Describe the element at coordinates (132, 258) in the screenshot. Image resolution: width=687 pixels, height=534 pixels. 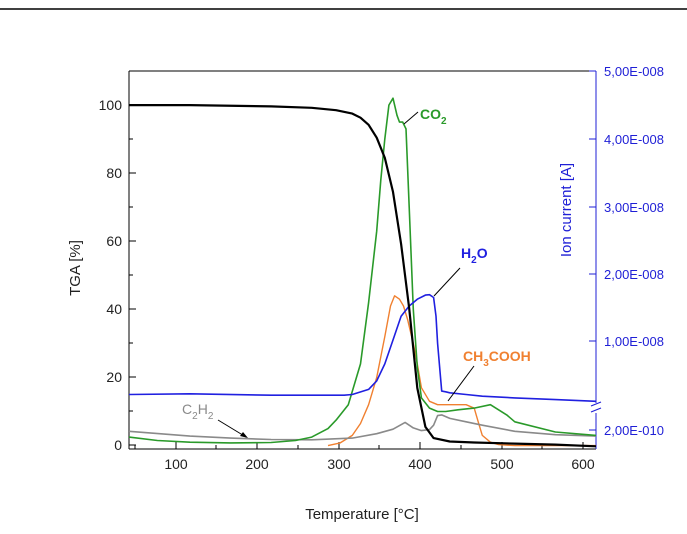
I see `left-ticks` at that location.